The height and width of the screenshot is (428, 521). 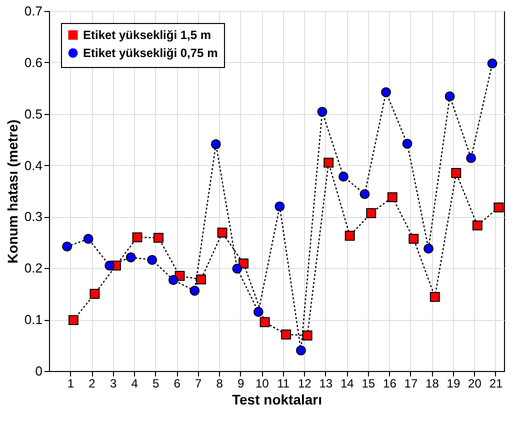 I want to click on x-tick-label: 6, so click(x=177, y=383).